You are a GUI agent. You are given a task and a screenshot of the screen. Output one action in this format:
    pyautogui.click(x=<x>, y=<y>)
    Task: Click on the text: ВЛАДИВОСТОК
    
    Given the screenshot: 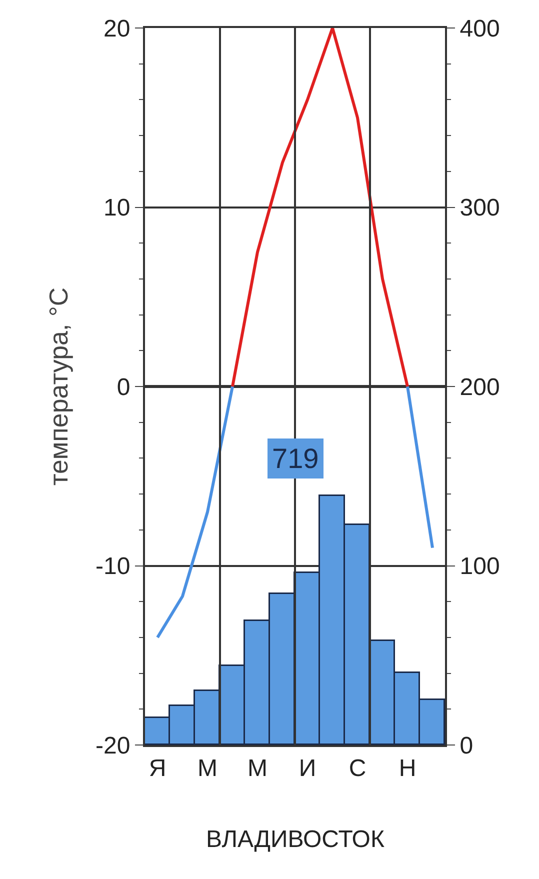 What is the action you would take?
    pyautogui.click(x=295, y=839)
    